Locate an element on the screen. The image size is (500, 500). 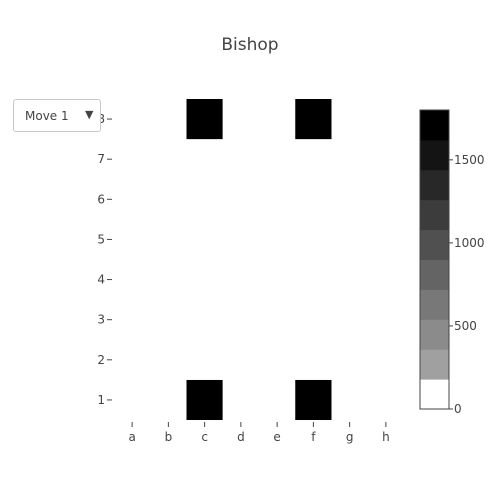
heatmap-cell-e8 is located at coordinates (277, 119).